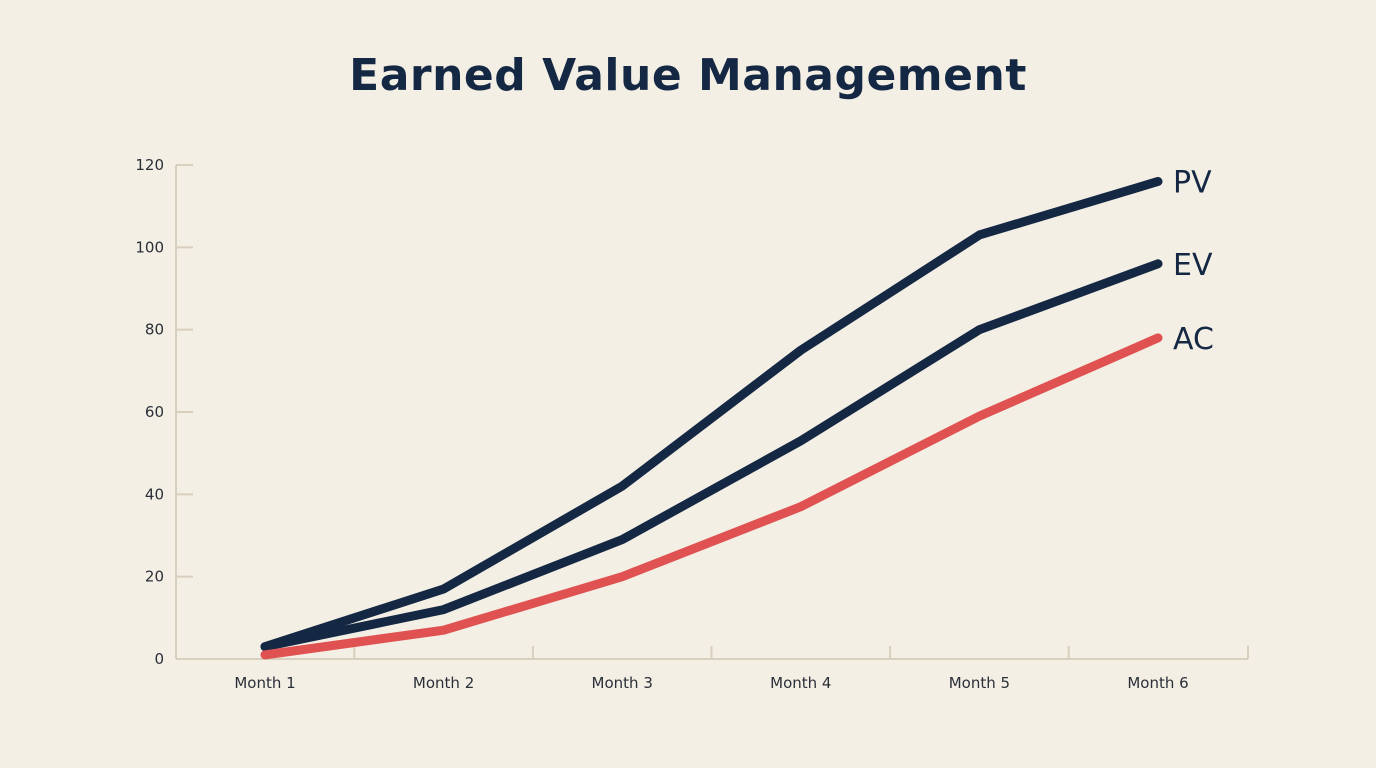  What do you see at coordinates (149, 165) in the screenshot?
I see `y-tick-label: 120` at bounding box center [149, 165].